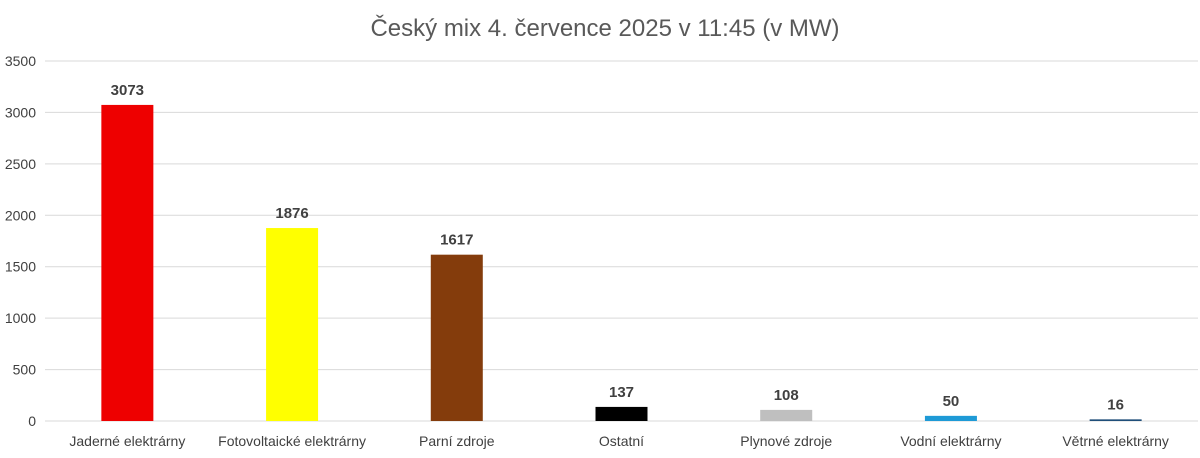 The image size is (1200, 458). Describe the element at coordinates (20, 112) in the screenshot. I see `y-tick-label: 3000` at that location.